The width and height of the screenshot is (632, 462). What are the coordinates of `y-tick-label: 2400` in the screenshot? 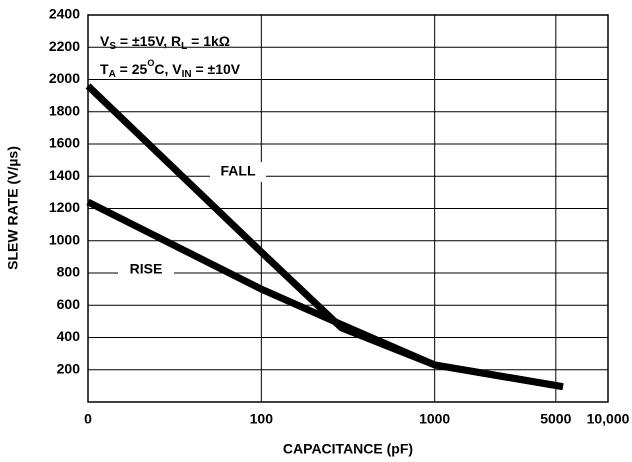 It's located at (64, 14).